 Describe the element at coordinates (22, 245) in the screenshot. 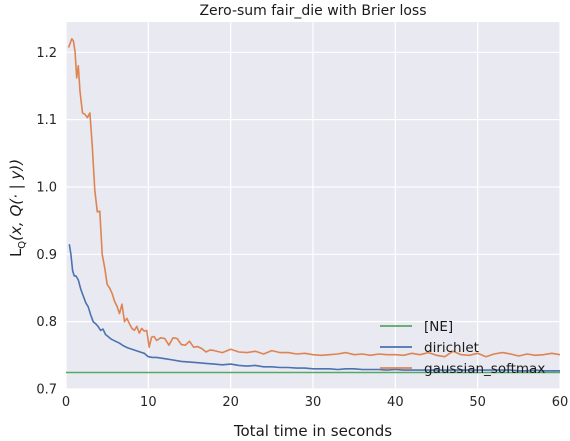

I see `y-axis-label-subscript: Q` at that location.